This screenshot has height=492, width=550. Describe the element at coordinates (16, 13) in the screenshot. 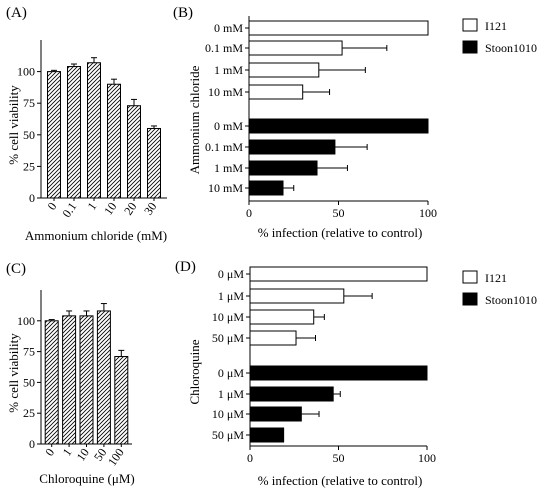

I see `panel-a-label: (A)` at that location.